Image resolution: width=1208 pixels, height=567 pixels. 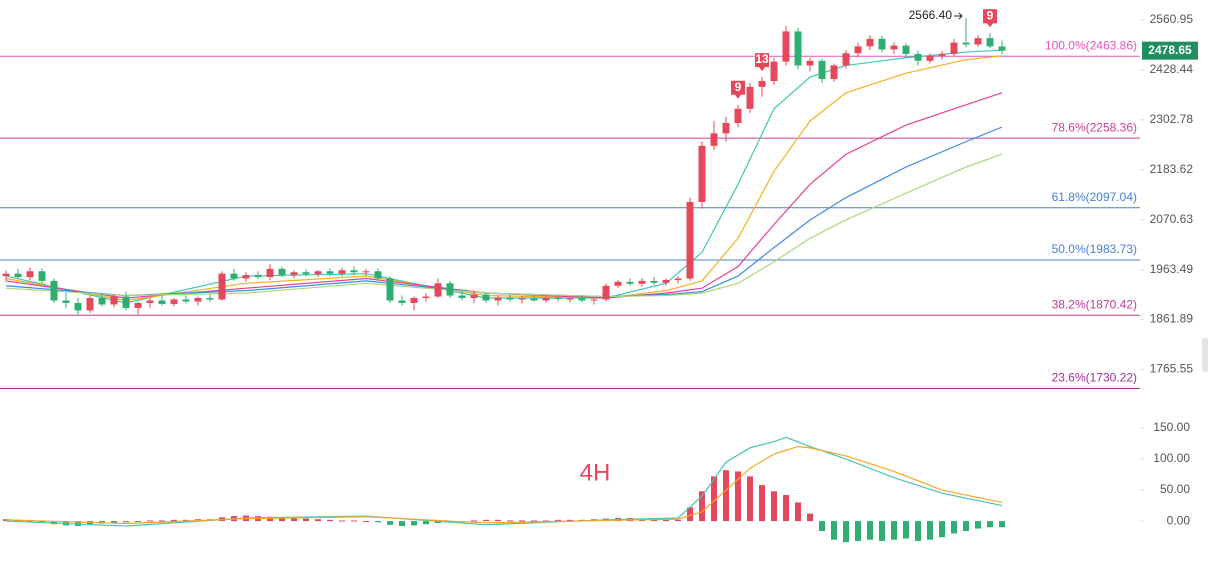 What do you see at coordinates (595, 472) in the screenshot?
I see `timeframe-label: 4H` at bounding box center [595, 472].